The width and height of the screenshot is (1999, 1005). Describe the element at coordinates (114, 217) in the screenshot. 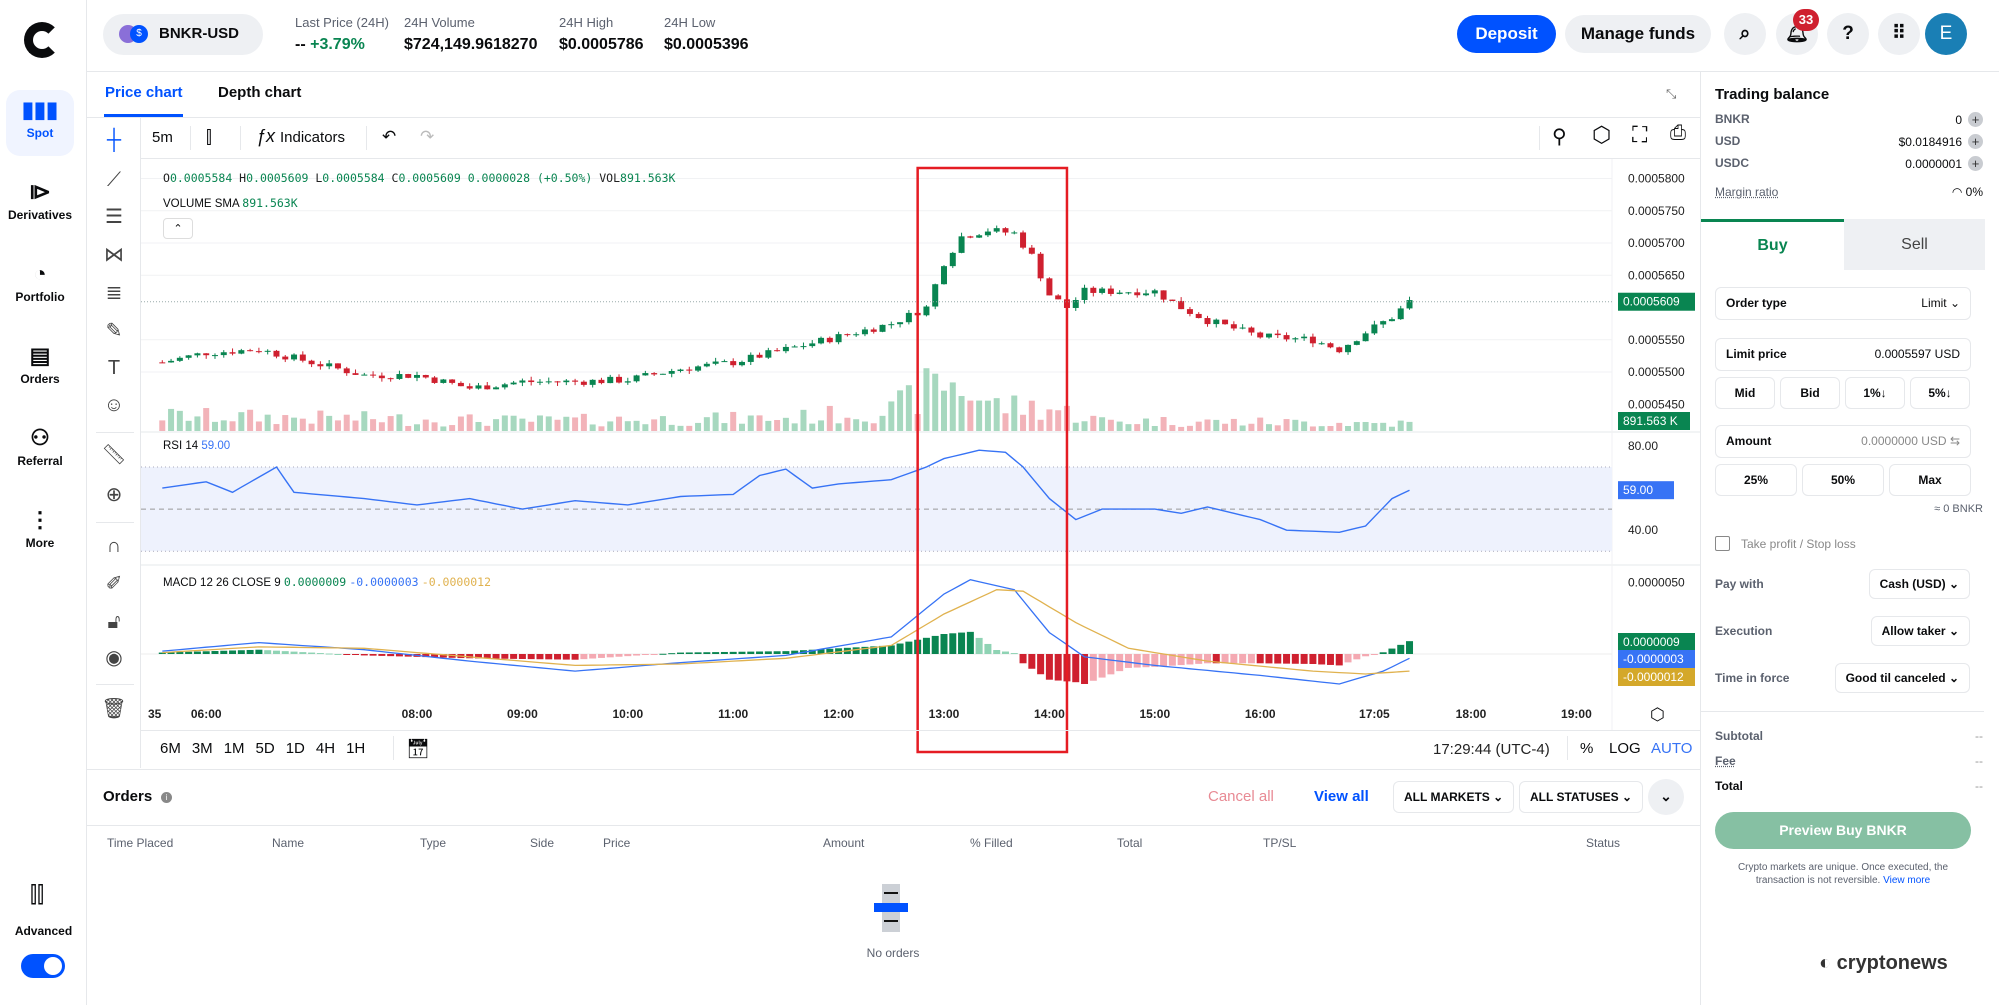

I see `horizontal-lines-icon: ☰` at that location.